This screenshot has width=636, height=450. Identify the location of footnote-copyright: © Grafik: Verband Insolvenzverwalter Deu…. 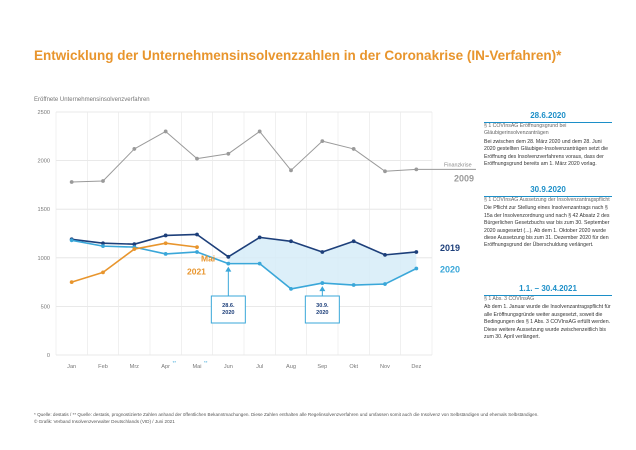
(104, 421).